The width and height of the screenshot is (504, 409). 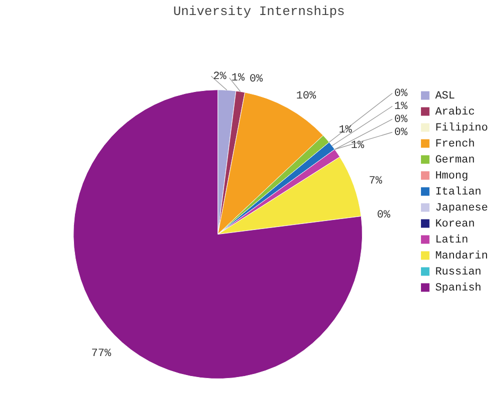 What do you see at coordinates (458, 192) in the screenshot?
I see `legend-label: Italian` at bounding box center [458, 192].